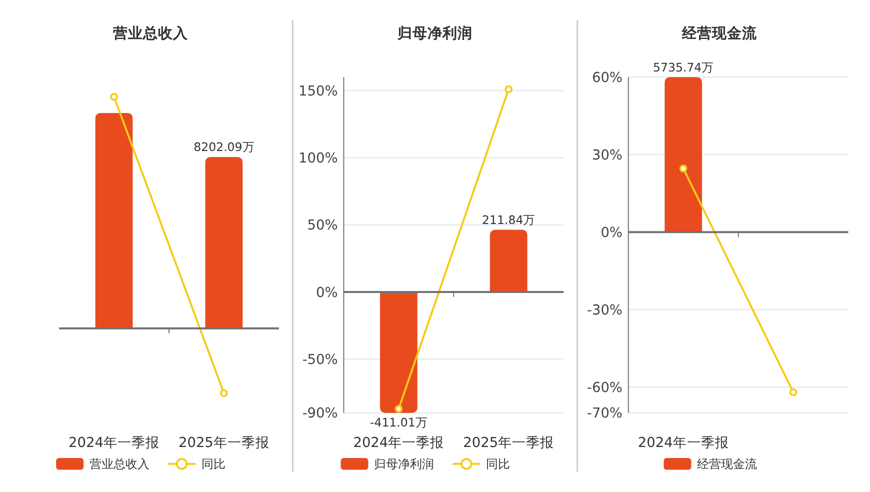 The width and height of the screenshot is (870, 492). What do you see at coordinates (604, 310) in the screenshot?
I see `y-tick-label: -30%` at bounding box center [604, 310].